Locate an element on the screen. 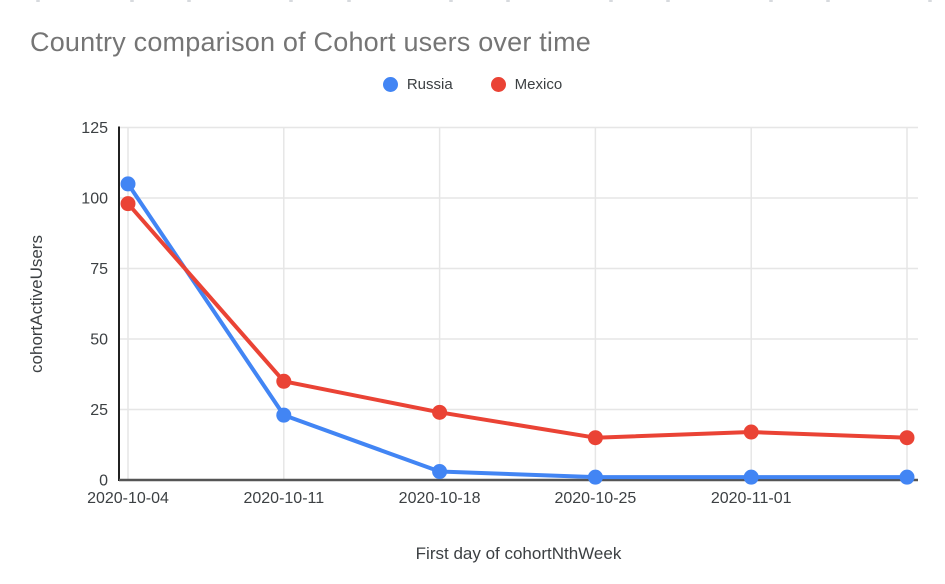 This screenshot has height=584, width=945. y-tick-label: 0 is located at coordinates (103, 481).